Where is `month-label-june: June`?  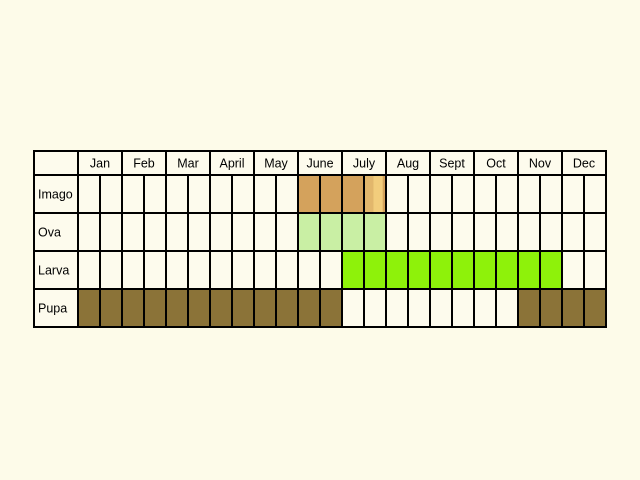
month-label-june: June is located at coordinates (319, 164).